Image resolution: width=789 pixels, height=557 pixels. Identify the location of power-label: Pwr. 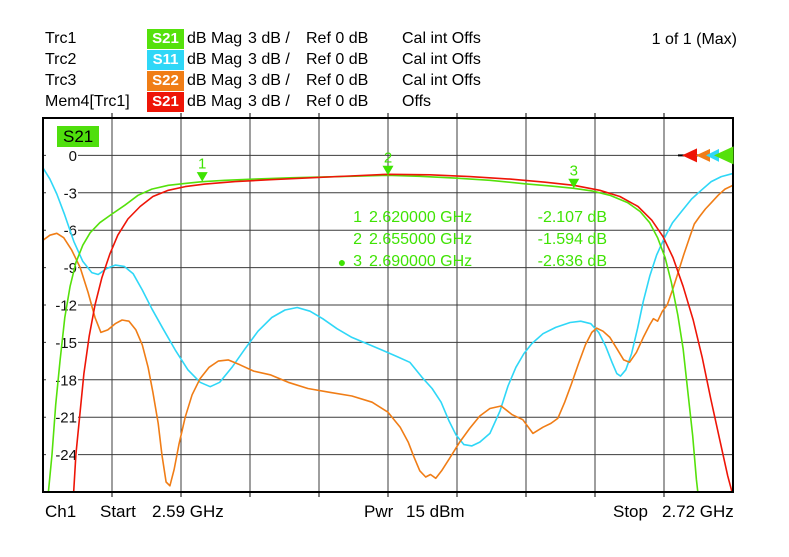
(379, 511).